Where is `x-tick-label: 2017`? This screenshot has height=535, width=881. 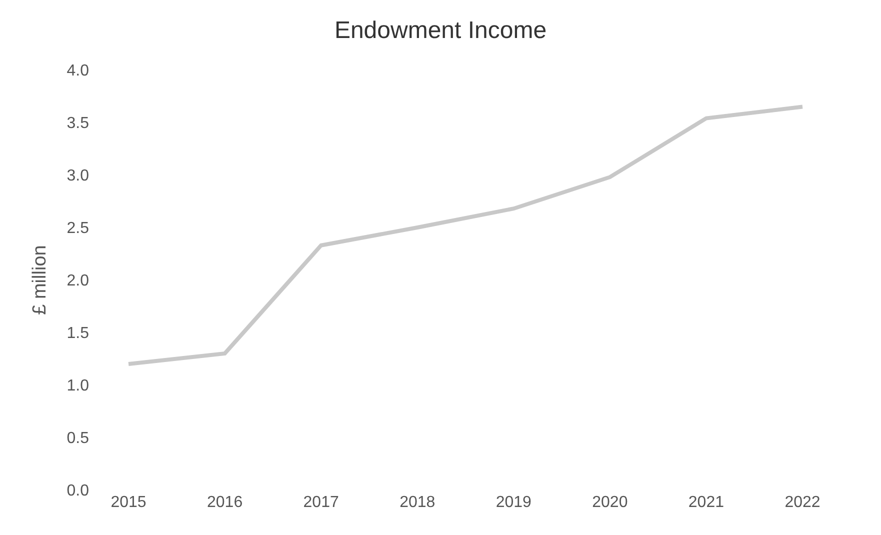
x-tick-label: 2017 is located at coordinates (321, 502).